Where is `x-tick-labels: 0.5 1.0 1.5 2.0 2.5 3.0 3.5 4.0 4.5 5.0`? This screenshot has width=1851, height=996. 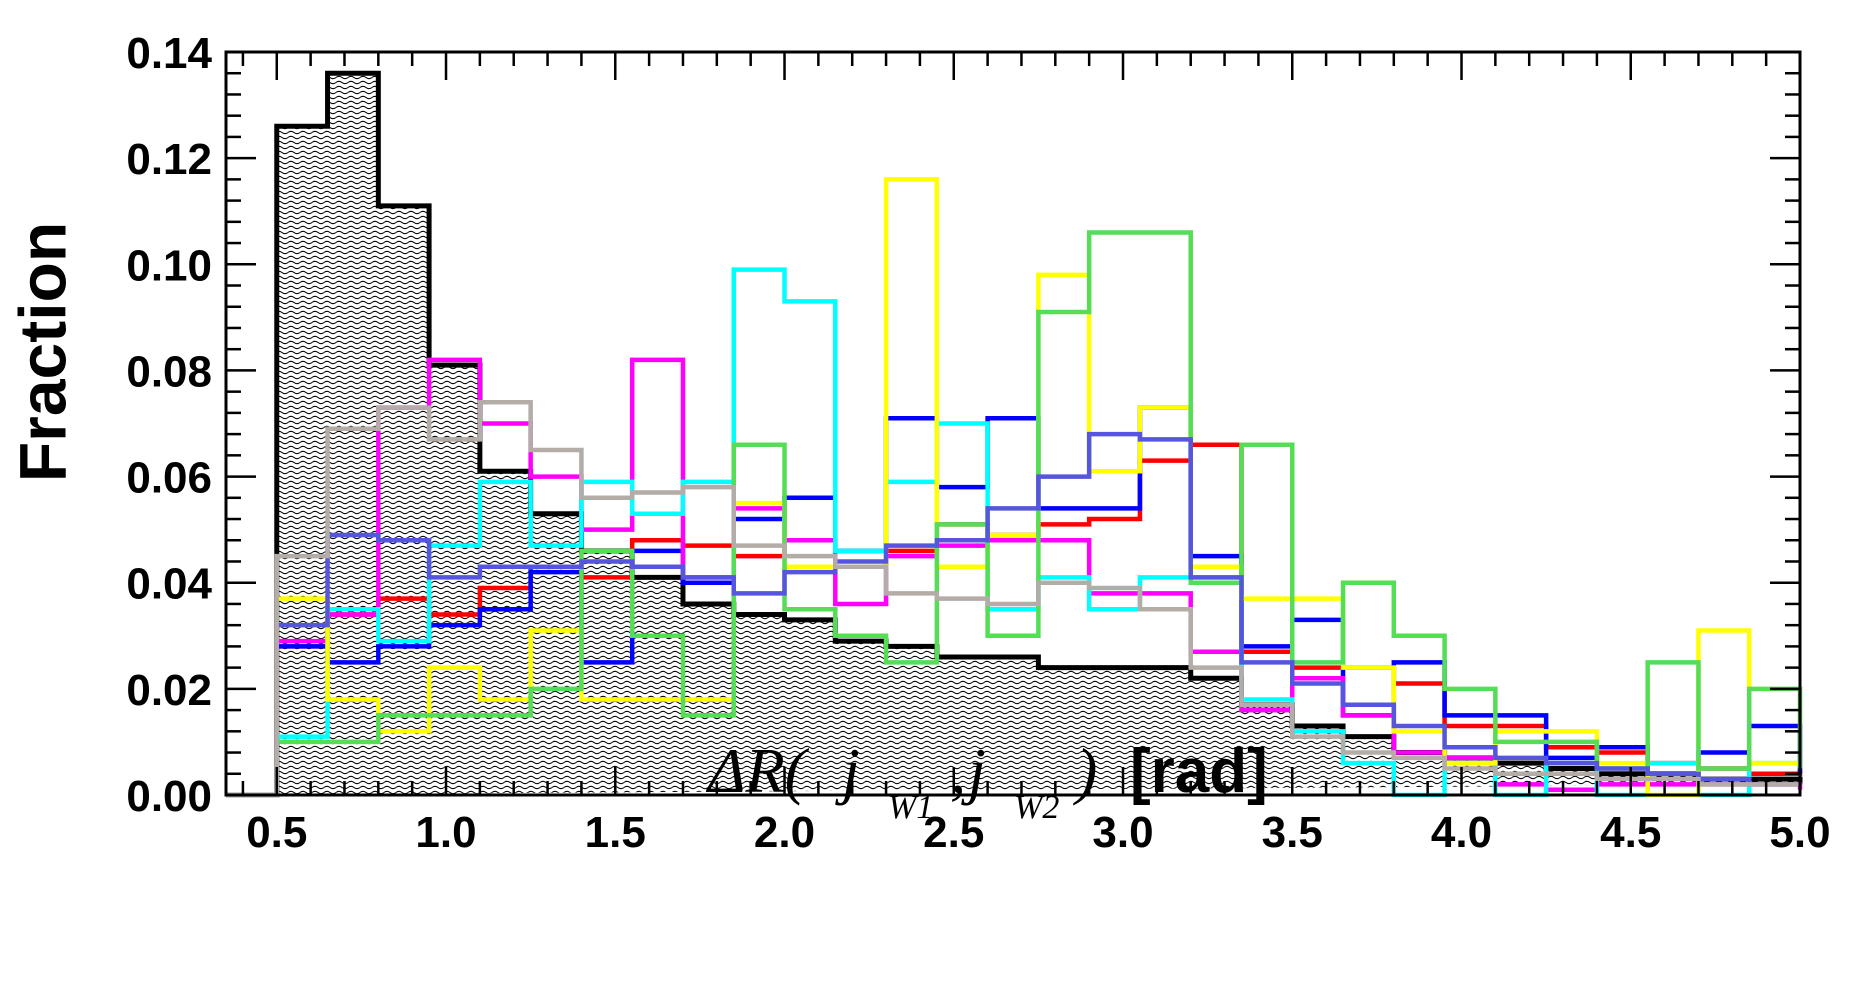 x-tick-labels: 0.5 1.0 1.5 2.0 2.5 3.0 3.5 4.0 4.5 5.0 is located at coordinates (1038, 832).